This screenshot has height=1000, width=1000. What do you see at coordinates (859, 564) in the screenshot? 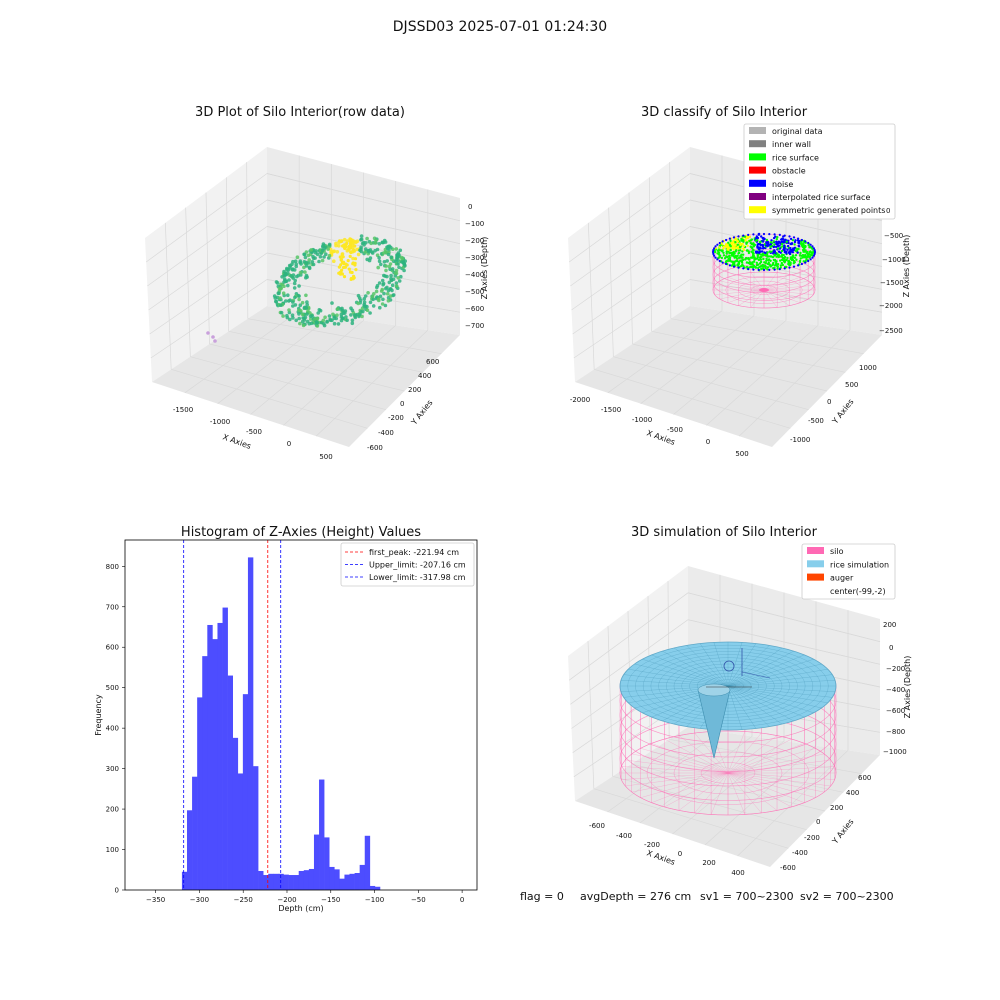
I see `sim-legend-label: rice simulation` at bounding box center [859, 564].